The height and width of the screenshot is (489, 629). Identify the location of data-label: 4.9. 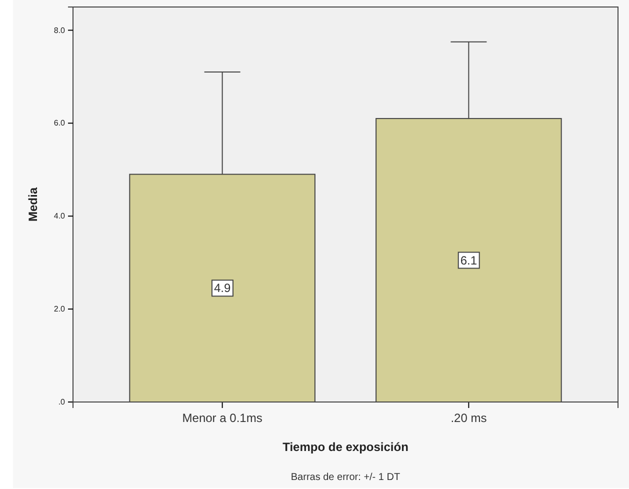
(222, 288).